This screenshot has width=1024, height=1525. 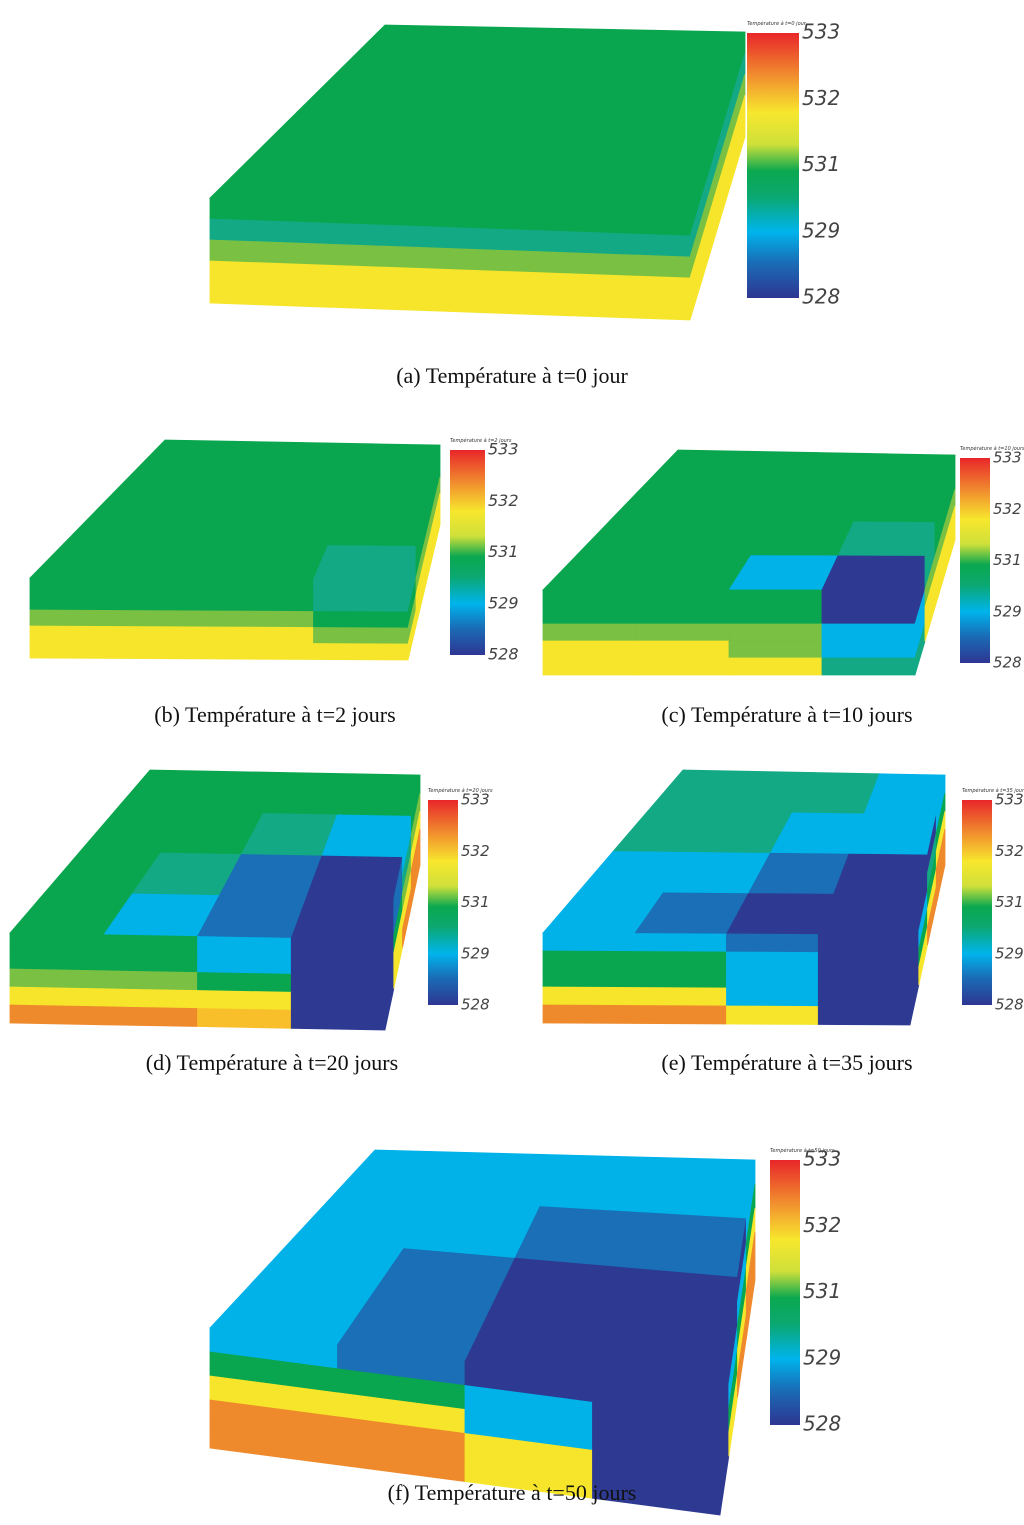 What do you see at coordinates (786, 714) in the screenshot?
I see `caption: (c) Température à t=10 jours` at bounding box center [786, 714].